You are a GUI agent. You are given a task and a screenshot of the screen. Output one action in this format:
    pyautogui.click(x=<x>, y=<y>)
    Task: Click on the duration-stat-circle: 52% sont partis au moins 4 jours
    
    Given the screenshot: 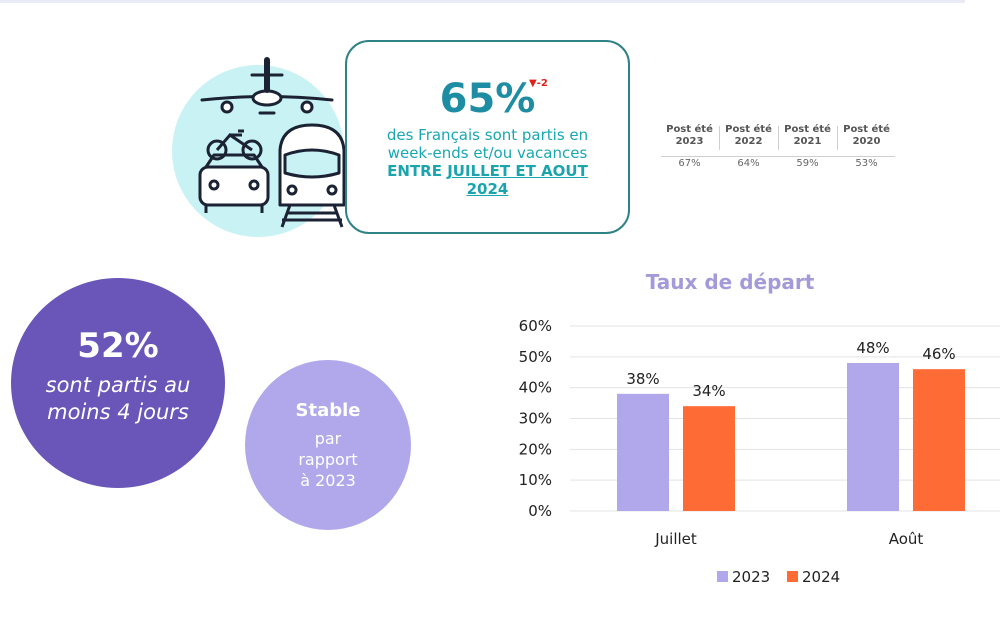 What is the action you would take?
    pyautogui.click(x=118, y=383)
    